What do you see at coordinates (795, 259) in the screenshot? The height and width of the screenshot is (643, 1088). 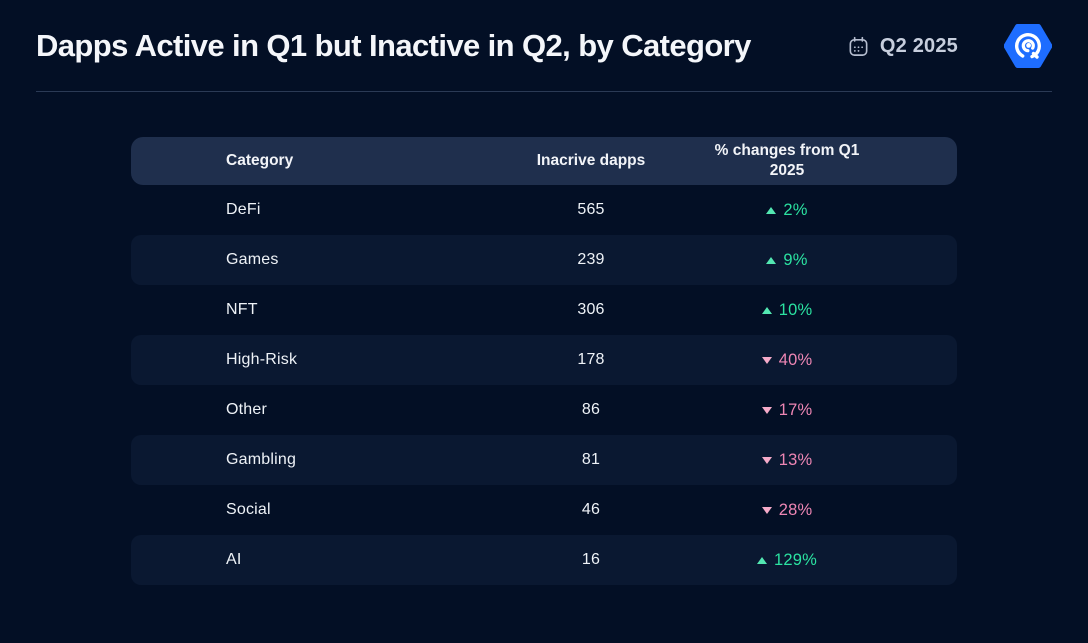 I see `change-value: 9%` at bounding box center [795, 259].